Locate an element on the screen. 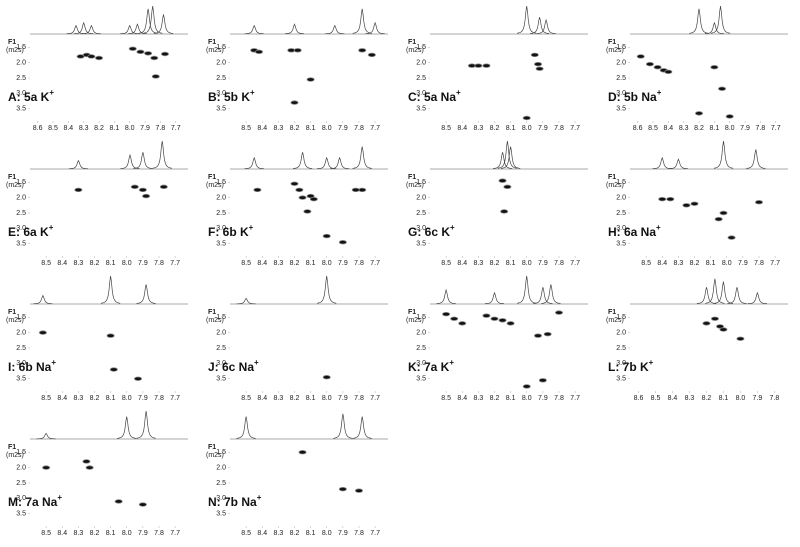 The height and width of the screenshot is (547, 800). panel-label-text: L: 7b K is located at coordinates (628, 367).